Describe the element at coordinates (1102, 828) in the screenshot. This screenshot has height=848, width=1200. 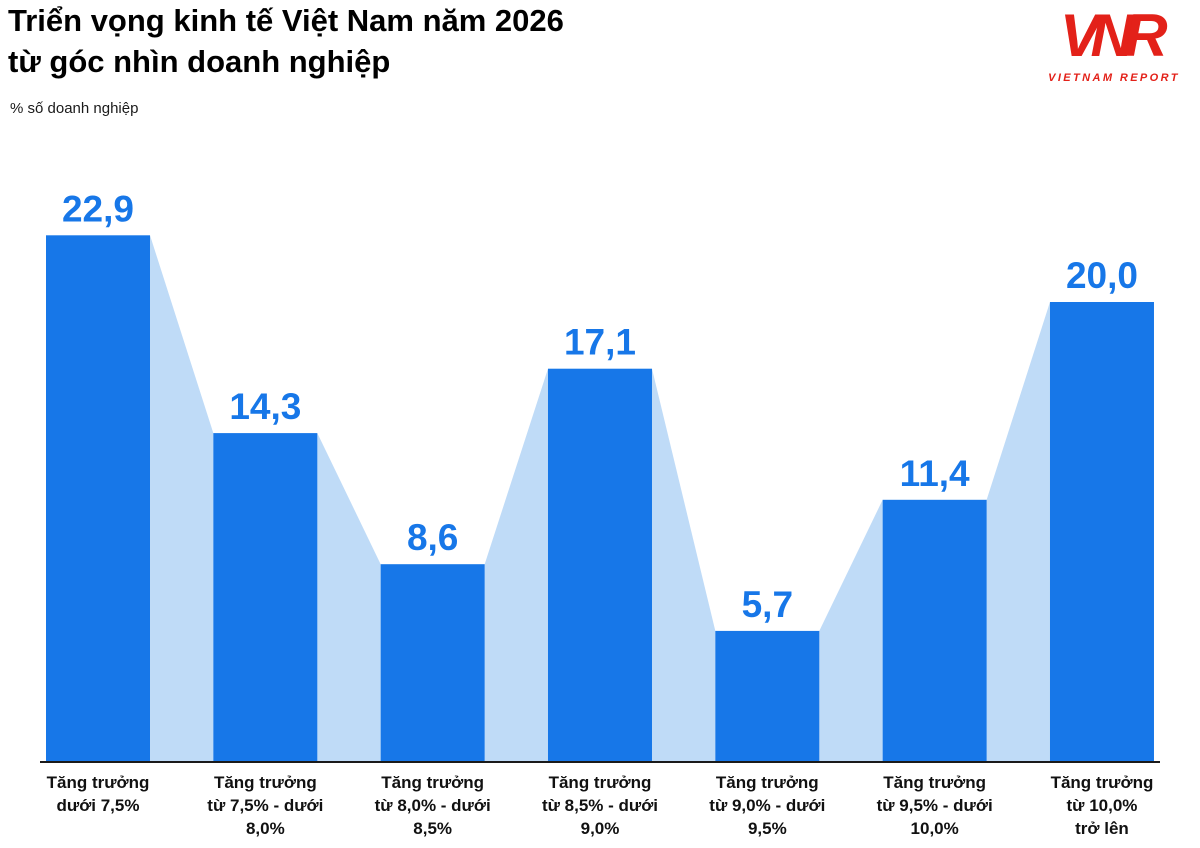
I see `category-label-line: trở lên` at that location.